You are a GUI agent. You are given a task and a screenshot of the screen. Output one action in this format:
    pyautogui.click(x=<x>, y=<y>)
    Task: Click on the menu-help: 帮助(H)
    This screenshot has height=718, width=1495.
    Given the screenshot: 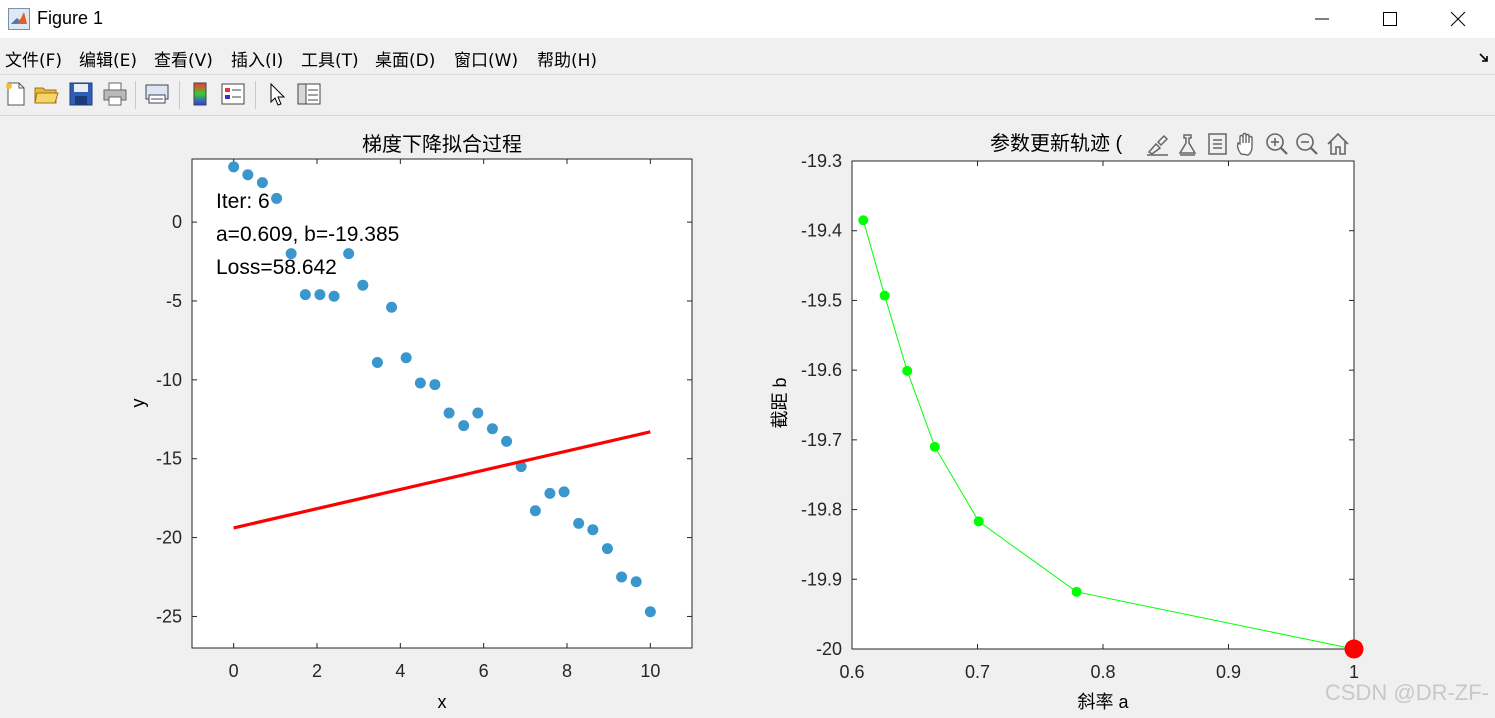 What is the action you would take?
    pyautogui.click(x=567, y=61)
    